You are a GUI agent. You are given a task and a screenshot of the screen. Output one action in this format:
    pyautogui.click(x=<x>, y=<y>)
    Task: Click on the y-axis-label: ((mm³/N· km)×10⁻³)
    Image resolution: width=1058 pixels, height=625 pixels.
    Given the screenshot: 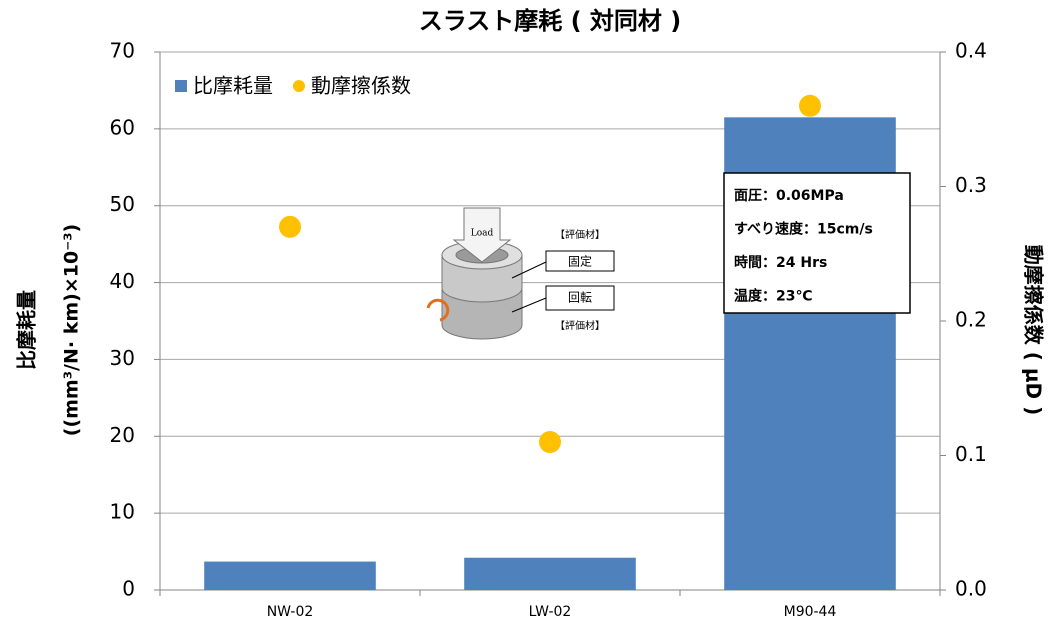 What is the action you would take?
    pyautogui.click(x=72, y=330)
    